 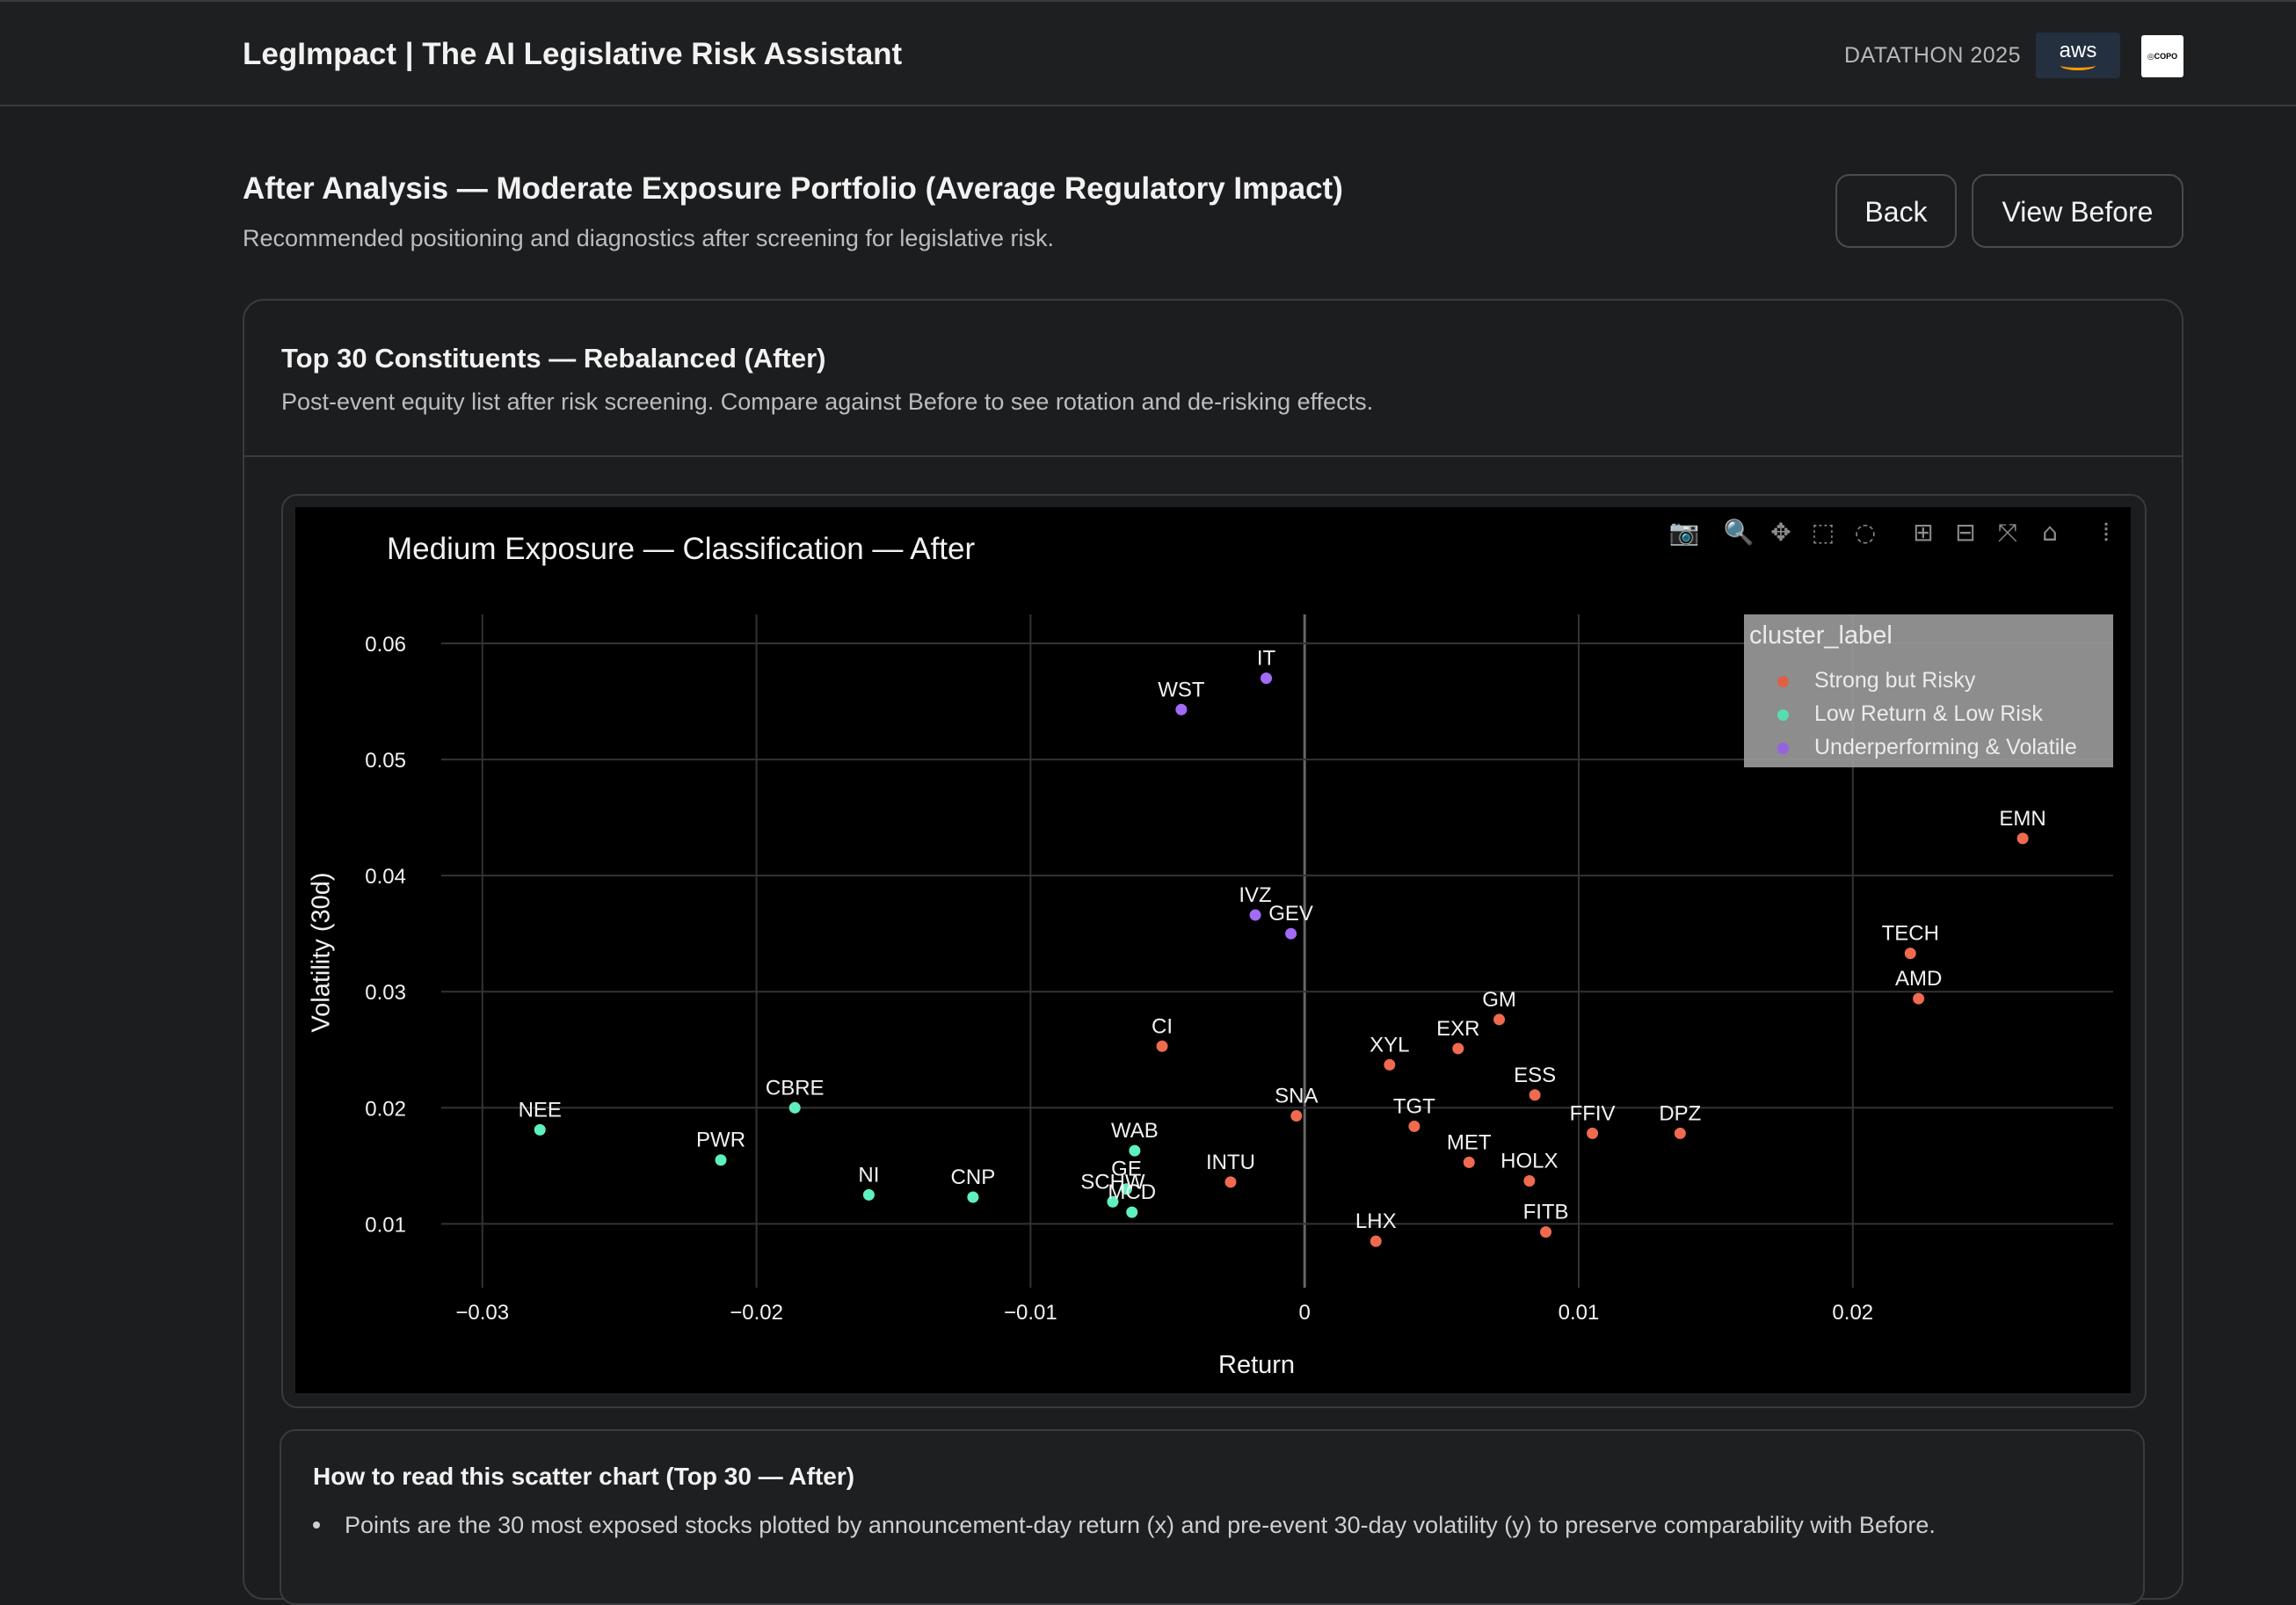 I want to click on x-axis-title: Return, so click(x=1257, y=1365).